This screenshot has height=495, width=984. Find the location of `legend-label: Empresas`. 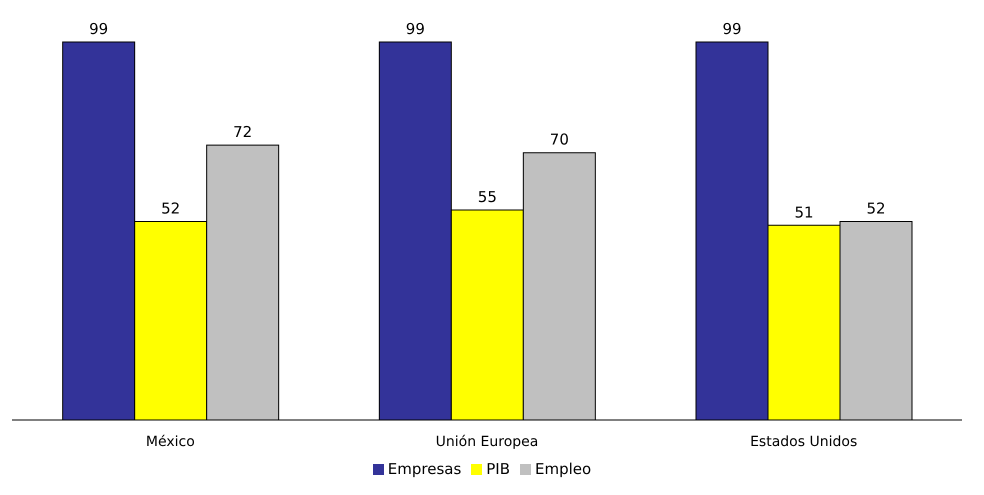

legend-label: Empresas is located at coordinates (425, 469).